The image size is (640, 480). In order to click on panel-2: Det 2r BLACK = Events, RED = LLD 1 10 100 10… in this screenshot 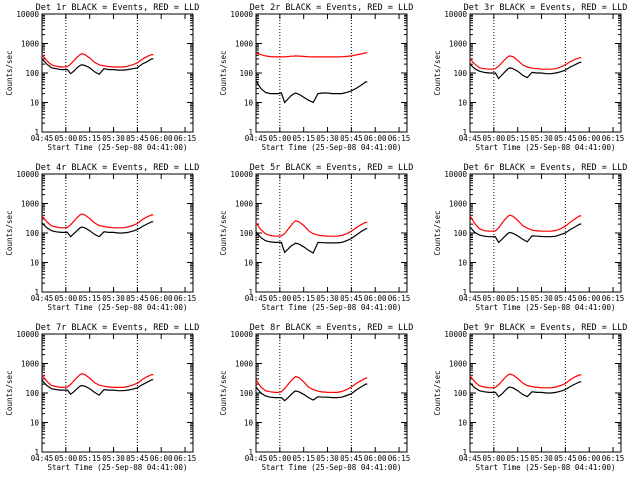, I will do `click(316, 77)`.